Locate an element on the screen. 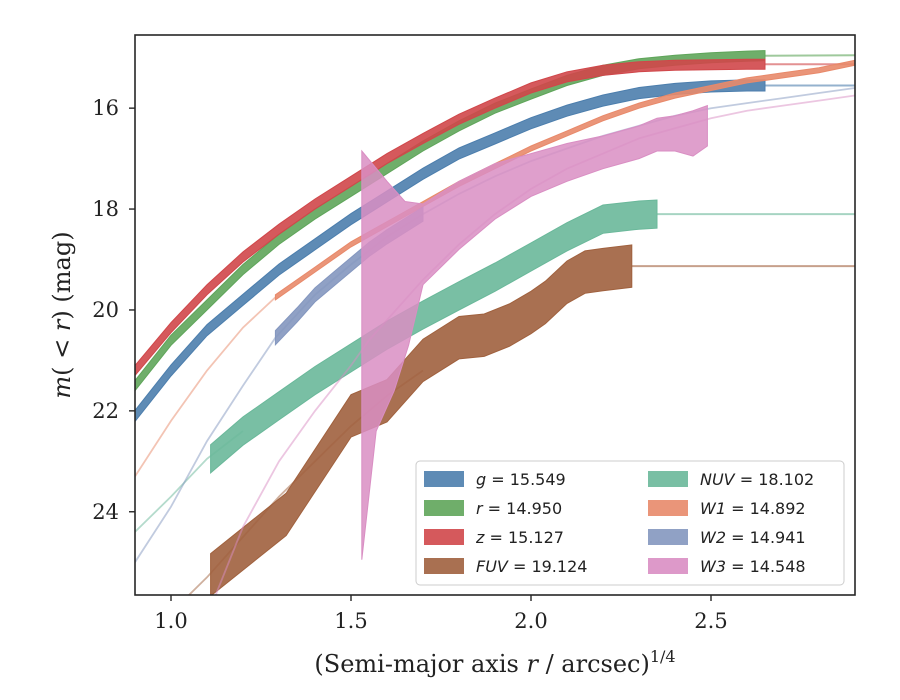 The image size is (900, 700). y-axis-ticks: 16 18 20 22 24 is located at coordinates (113, 310).